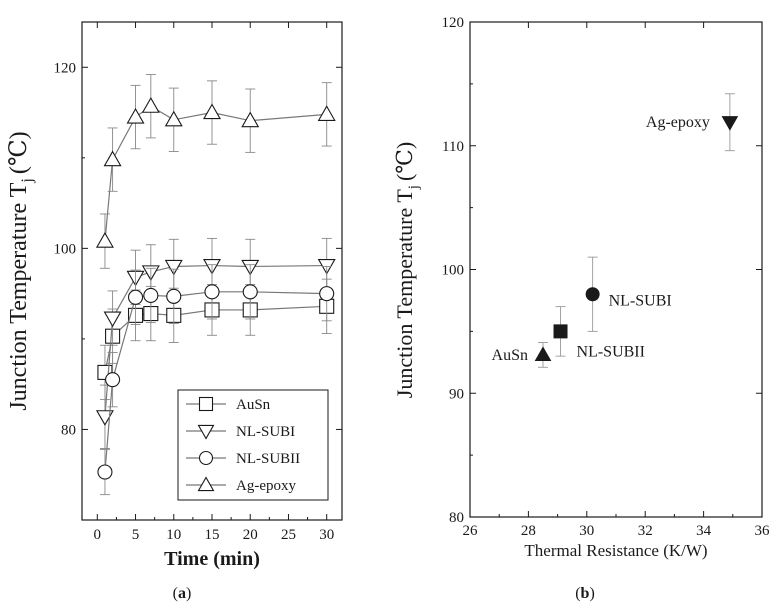  I want to click on y-tick-label-a: 120, so click(65, 68).